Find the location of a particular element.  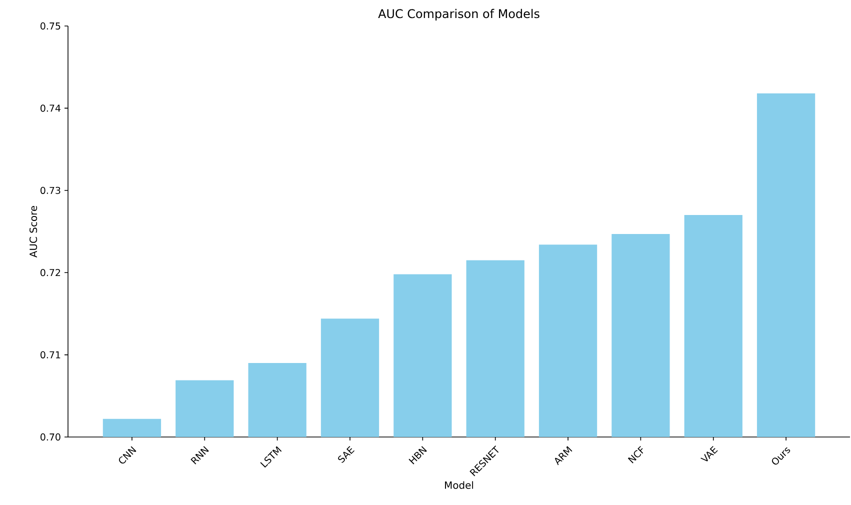

x-axis-title: Model is located at coordinates (459, 485).